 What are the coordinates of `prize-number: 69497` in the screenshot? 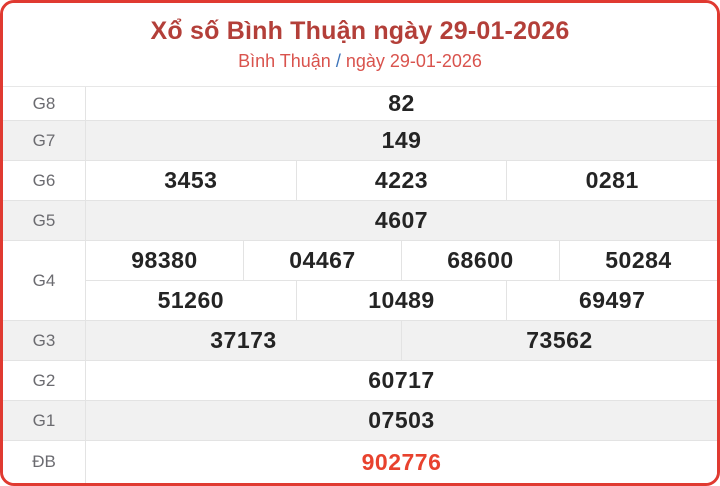 It's located at (611, 300).